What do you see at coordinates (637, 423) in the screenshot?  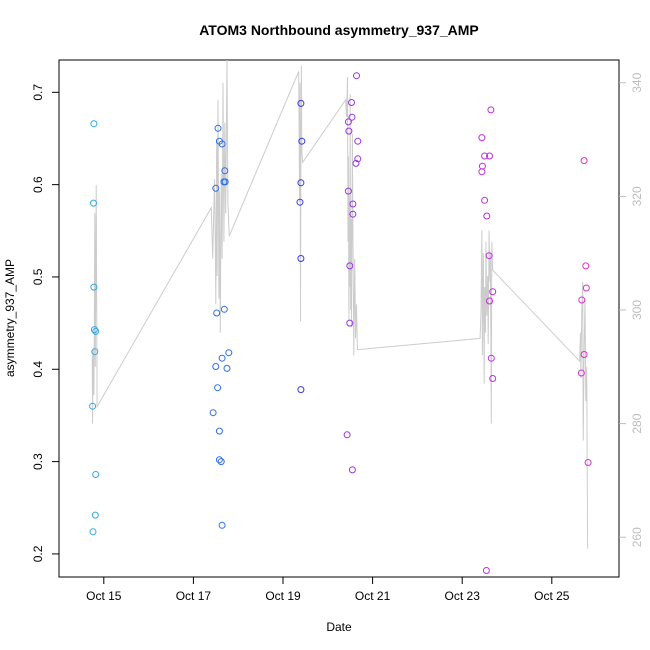 I see `y2-tick-label-1: 280` at bounding box center [637, 423].